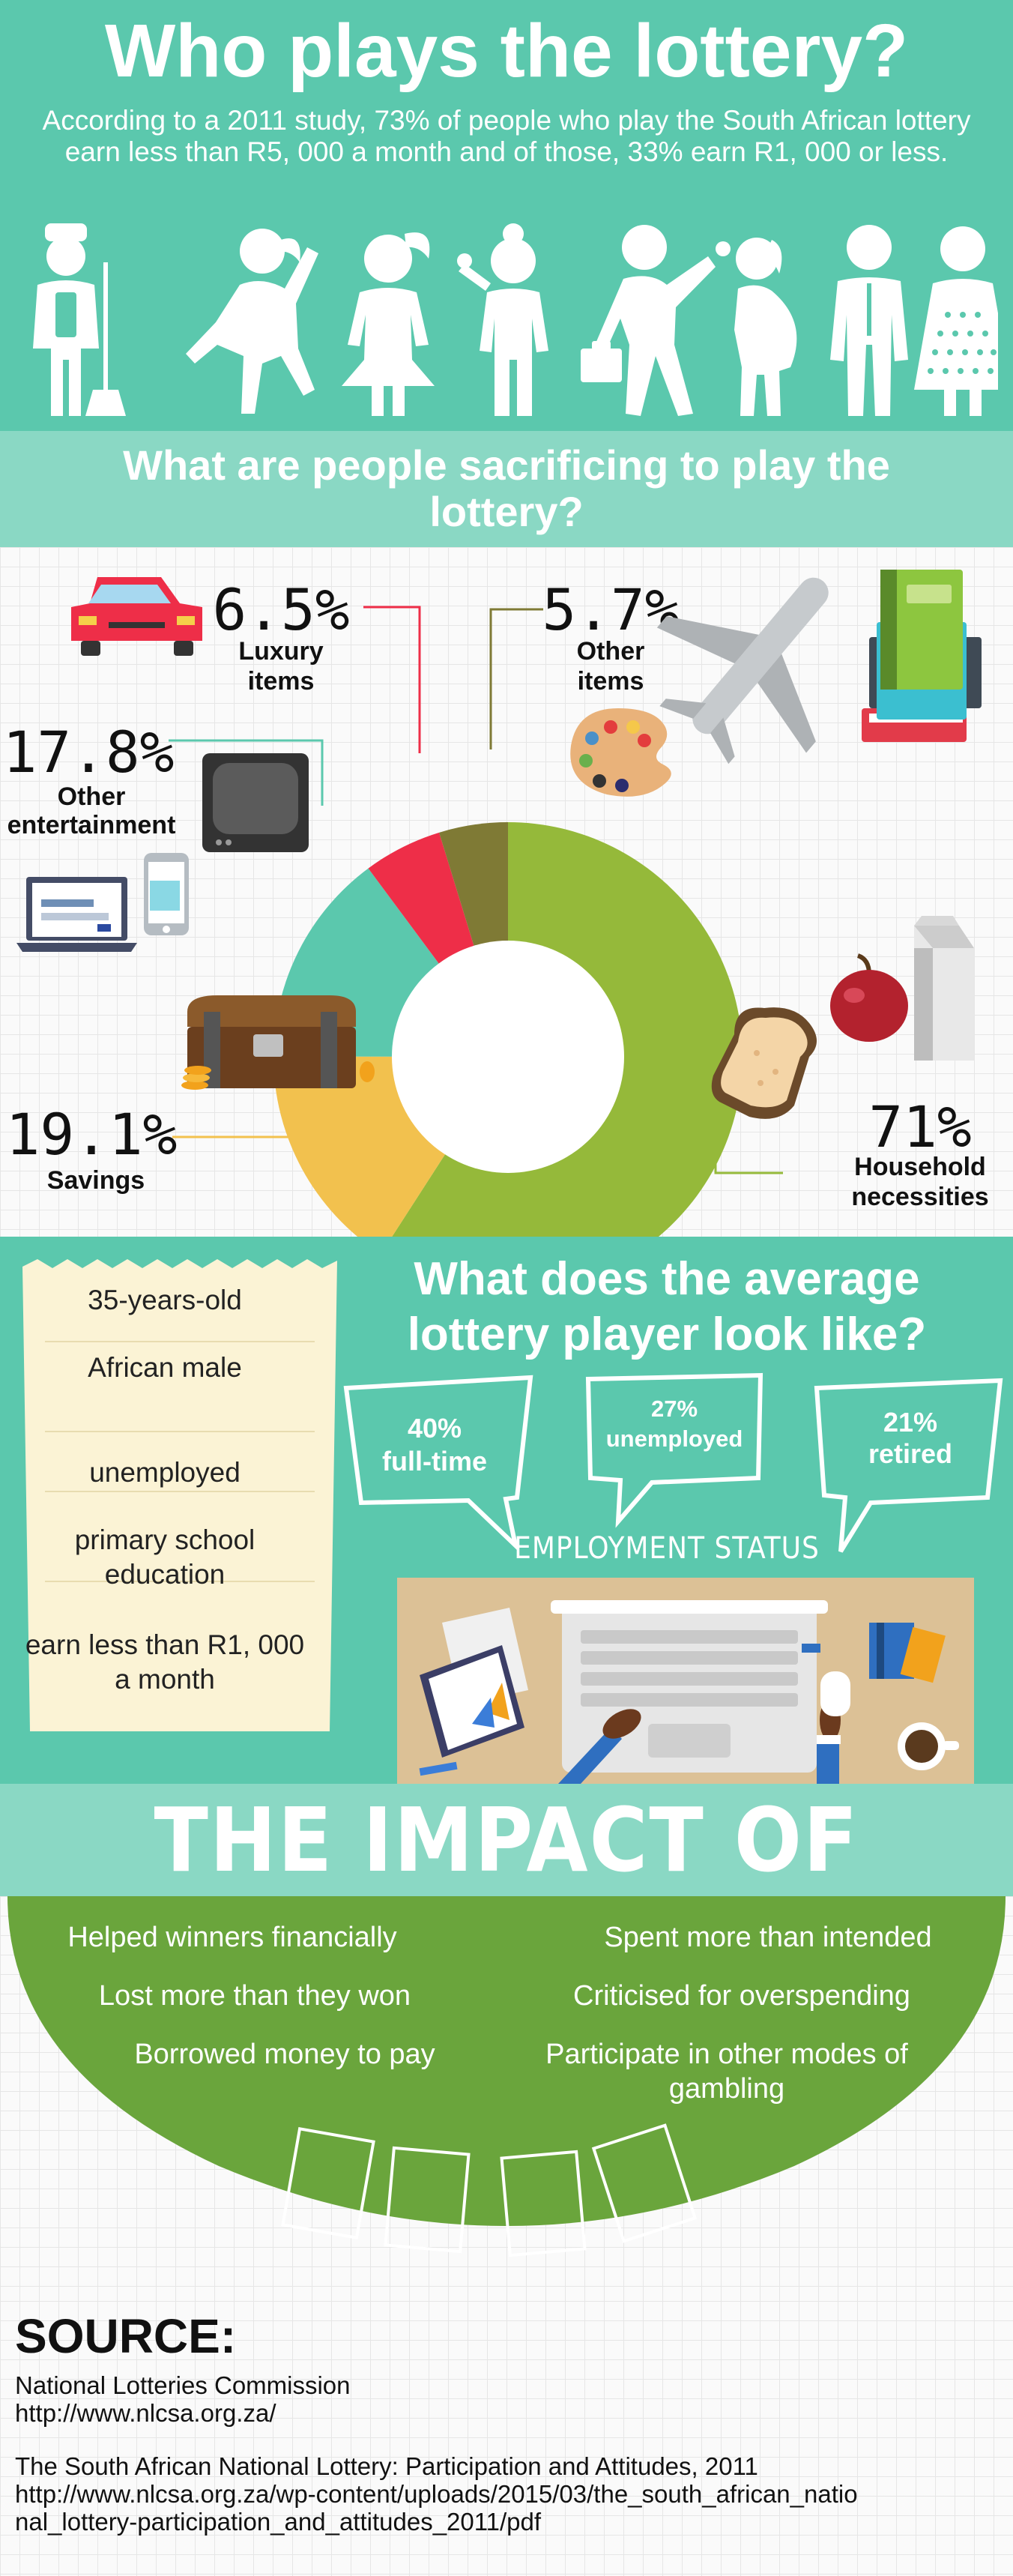  I want to click on car-icon, so click(136, 616).